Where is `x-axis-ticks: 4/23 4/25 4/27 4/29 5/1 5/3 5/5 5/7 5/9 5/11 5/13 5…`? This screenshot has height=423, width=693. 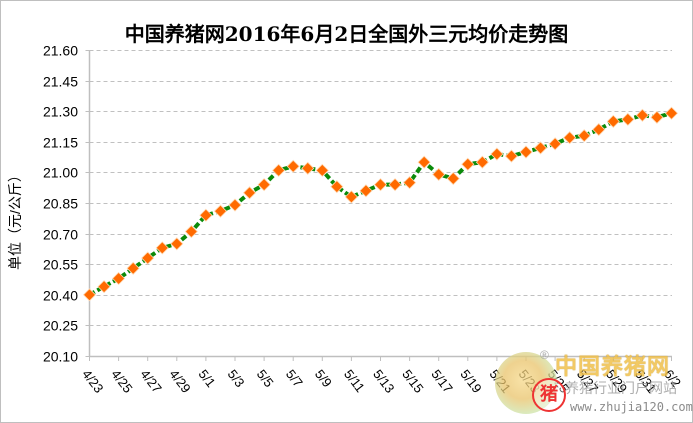
x-axis-ticks: 4/23 4/25 4/27 4/29 5/1 5/3 5/5 5/7 5/9 5/11 5/13 5… is located at coordinates (381, 376).